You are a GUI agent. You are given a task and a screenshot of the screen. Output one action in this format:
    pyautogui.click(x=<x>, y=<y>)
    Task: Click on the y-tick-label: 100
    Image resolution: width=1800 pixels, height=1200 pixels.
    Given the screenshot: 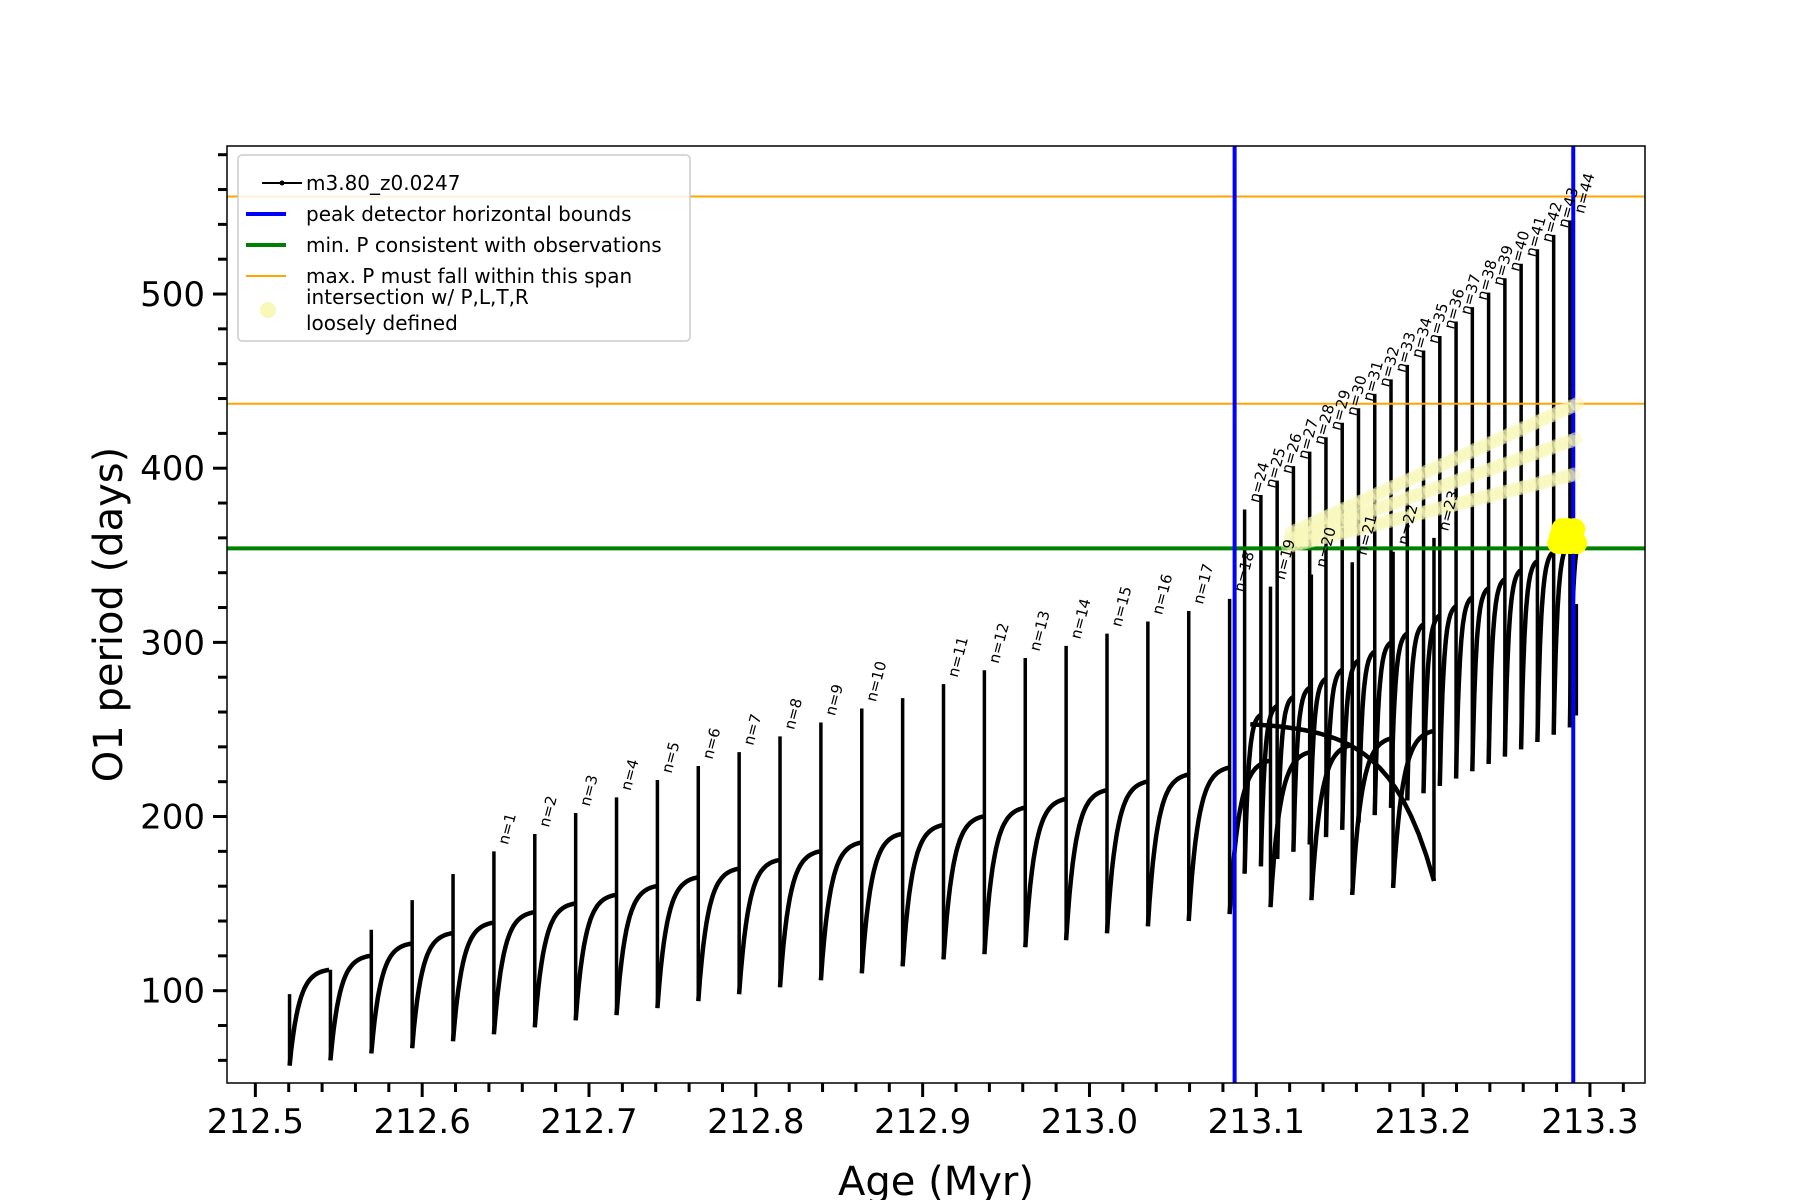 What is the action you would take?
    pyautogui.click(x=172, y=992)
    